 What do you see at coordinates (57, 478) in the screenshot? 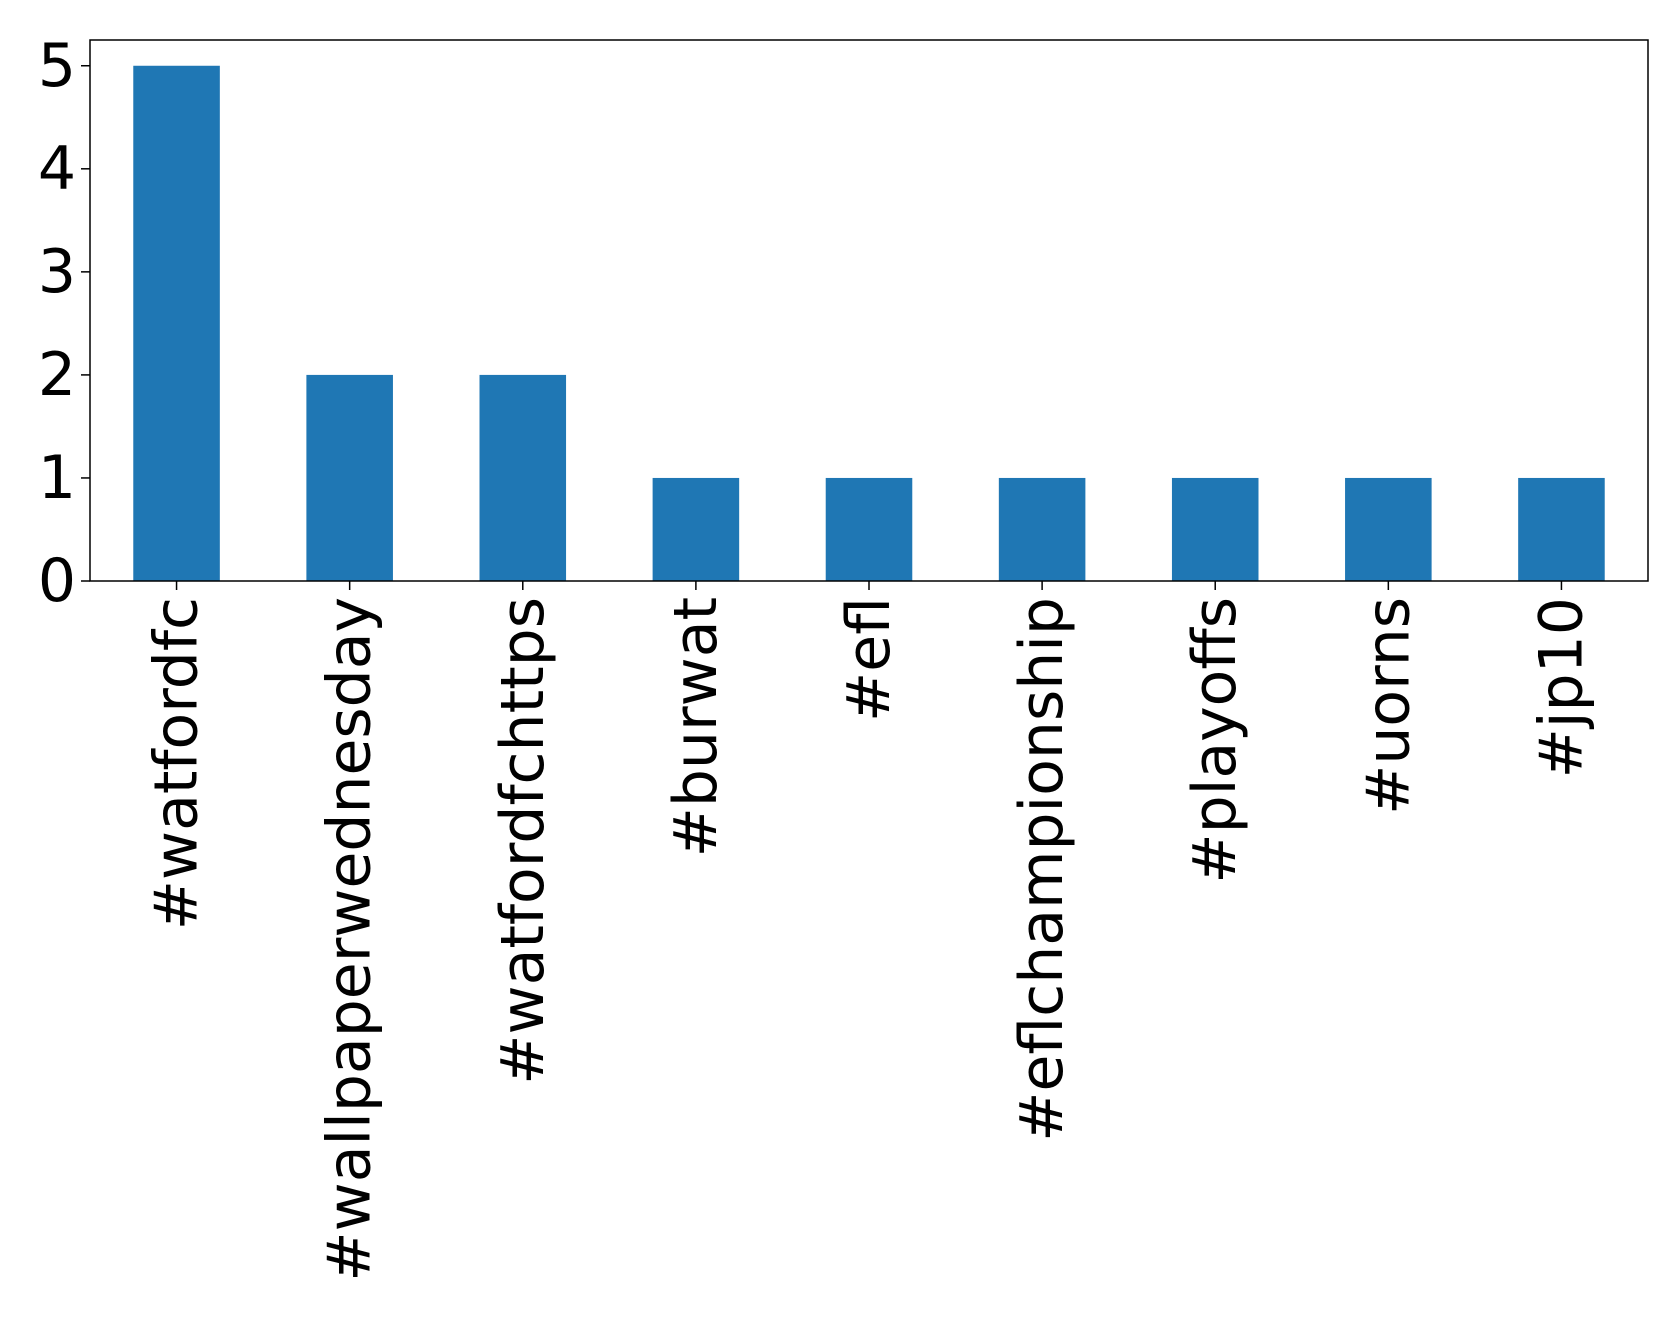
I see `y-tick-label: 1` at bounding box center [57, 478].